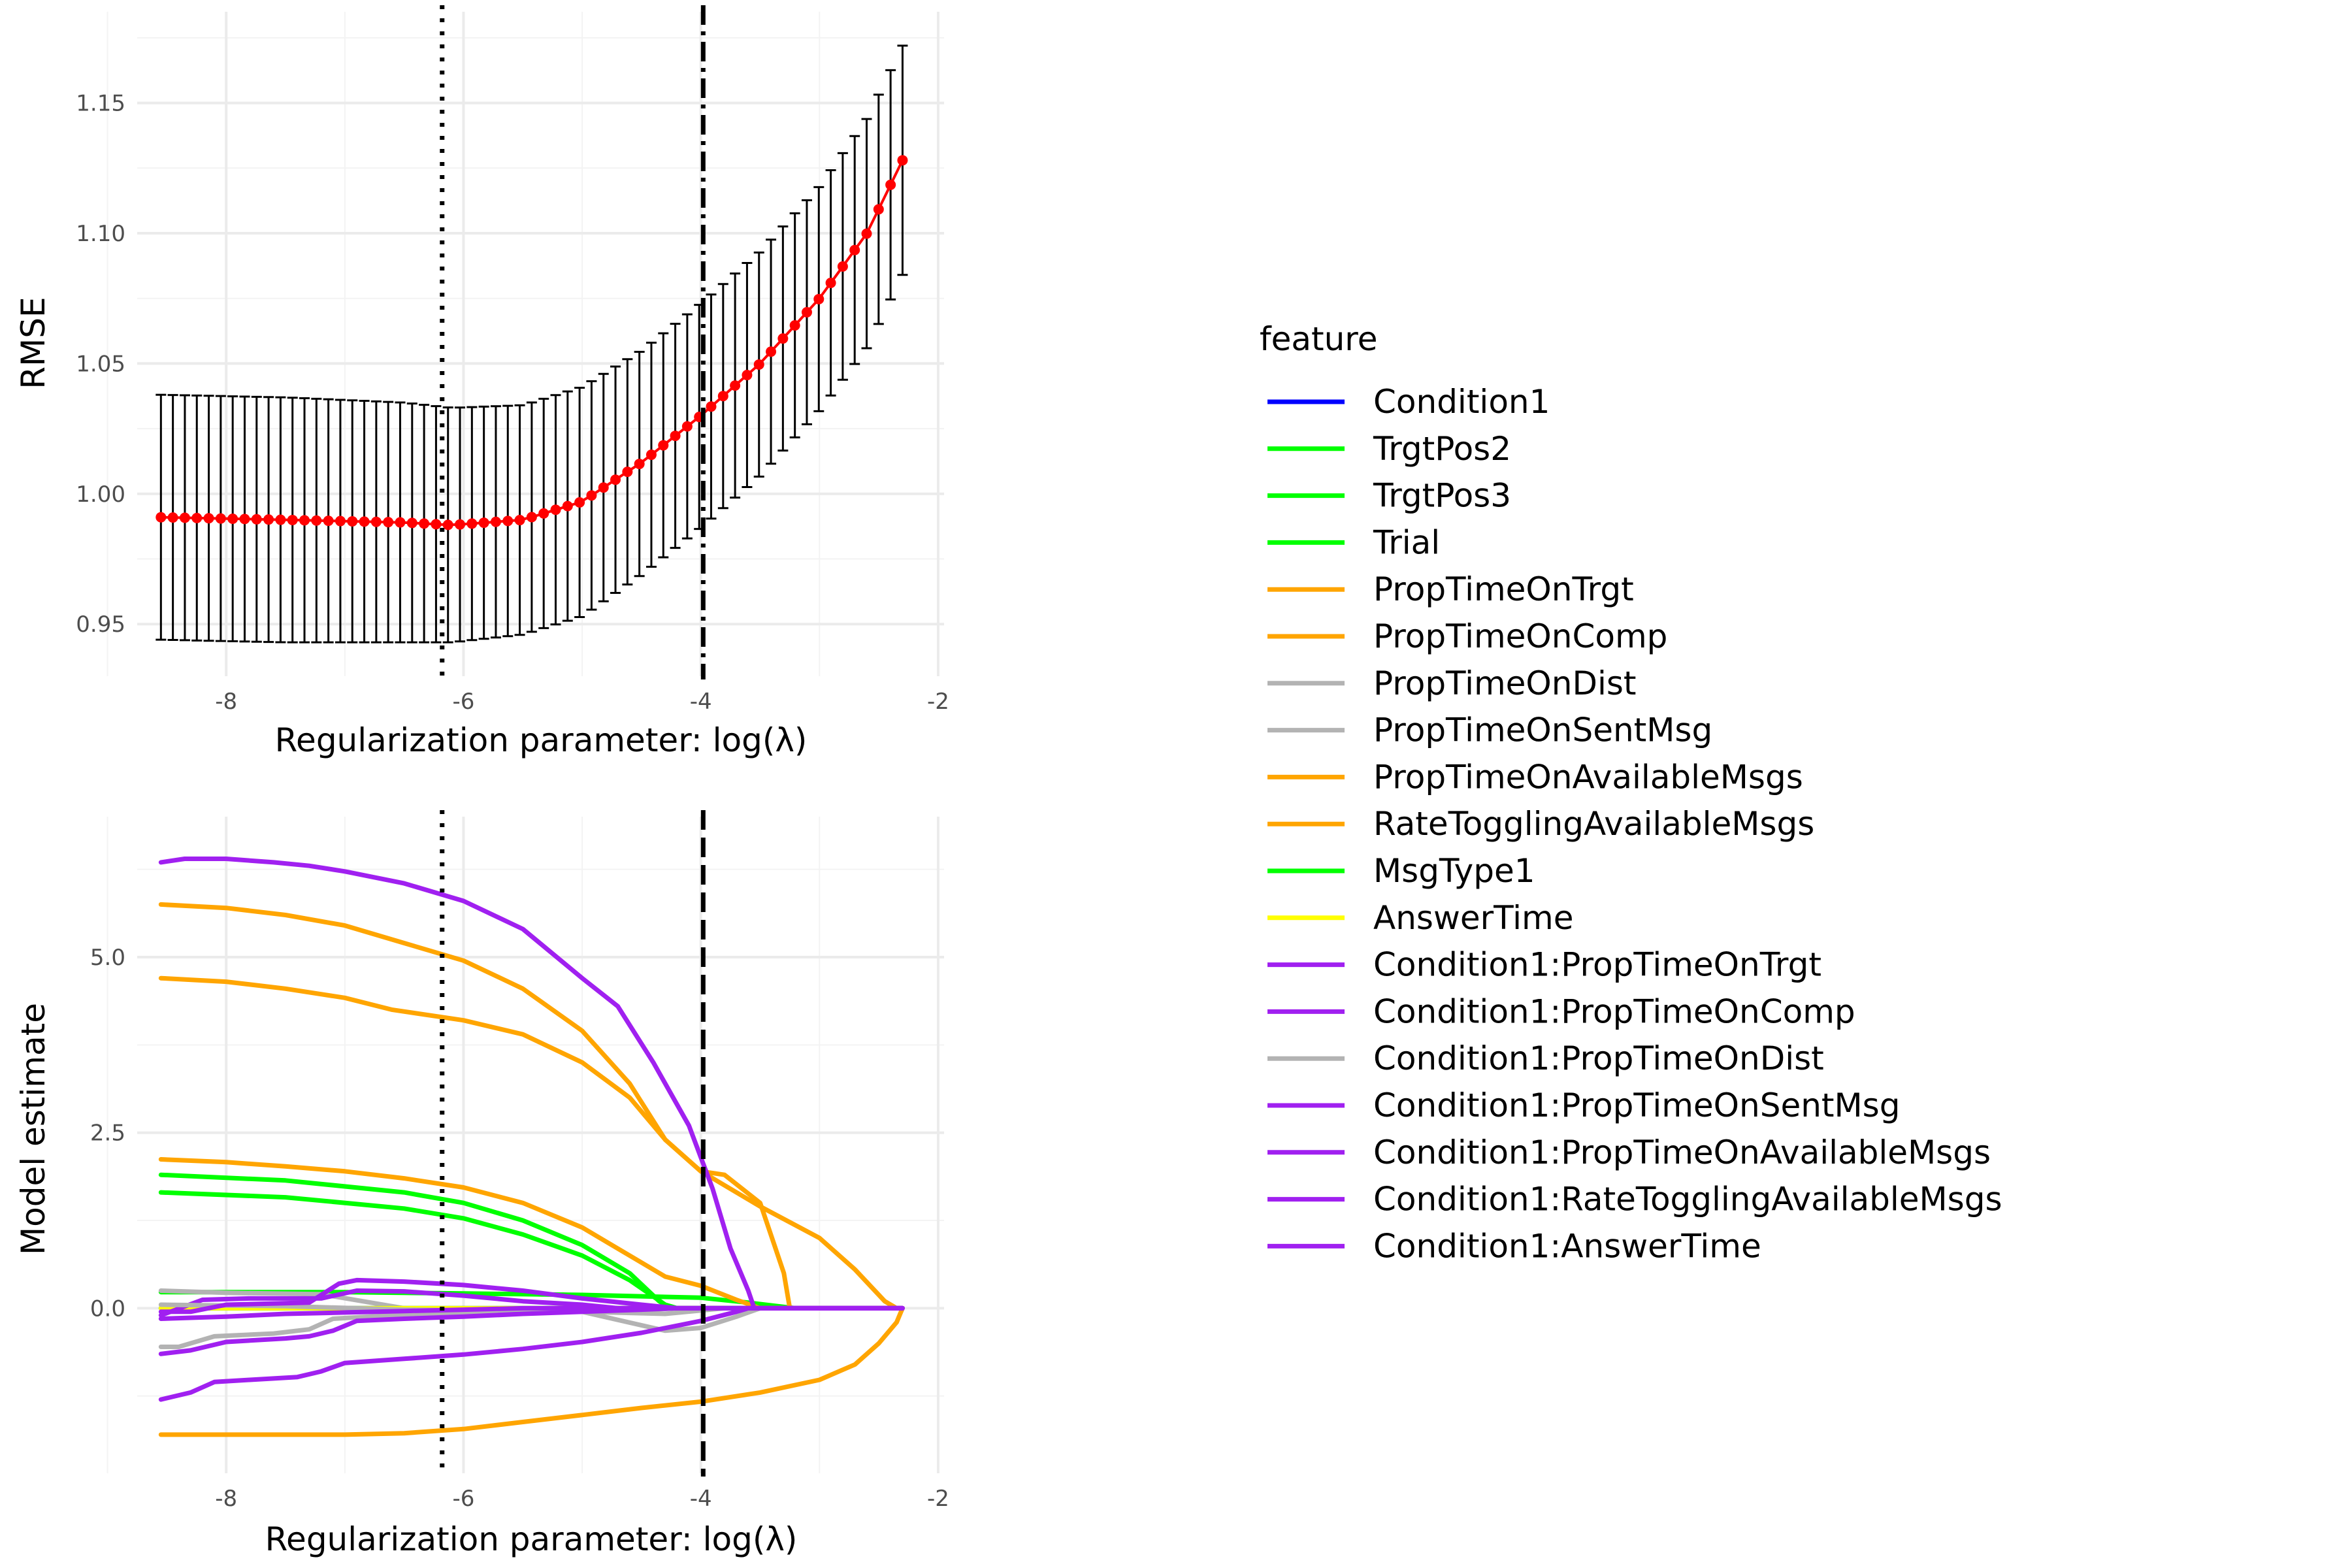 This screenshot has width=2352, height=1568. What do you see at coordinates (1442, 449) in the screenshot?
I see `legend-label: TrgtPos2` at bounding box center [1442, 449].